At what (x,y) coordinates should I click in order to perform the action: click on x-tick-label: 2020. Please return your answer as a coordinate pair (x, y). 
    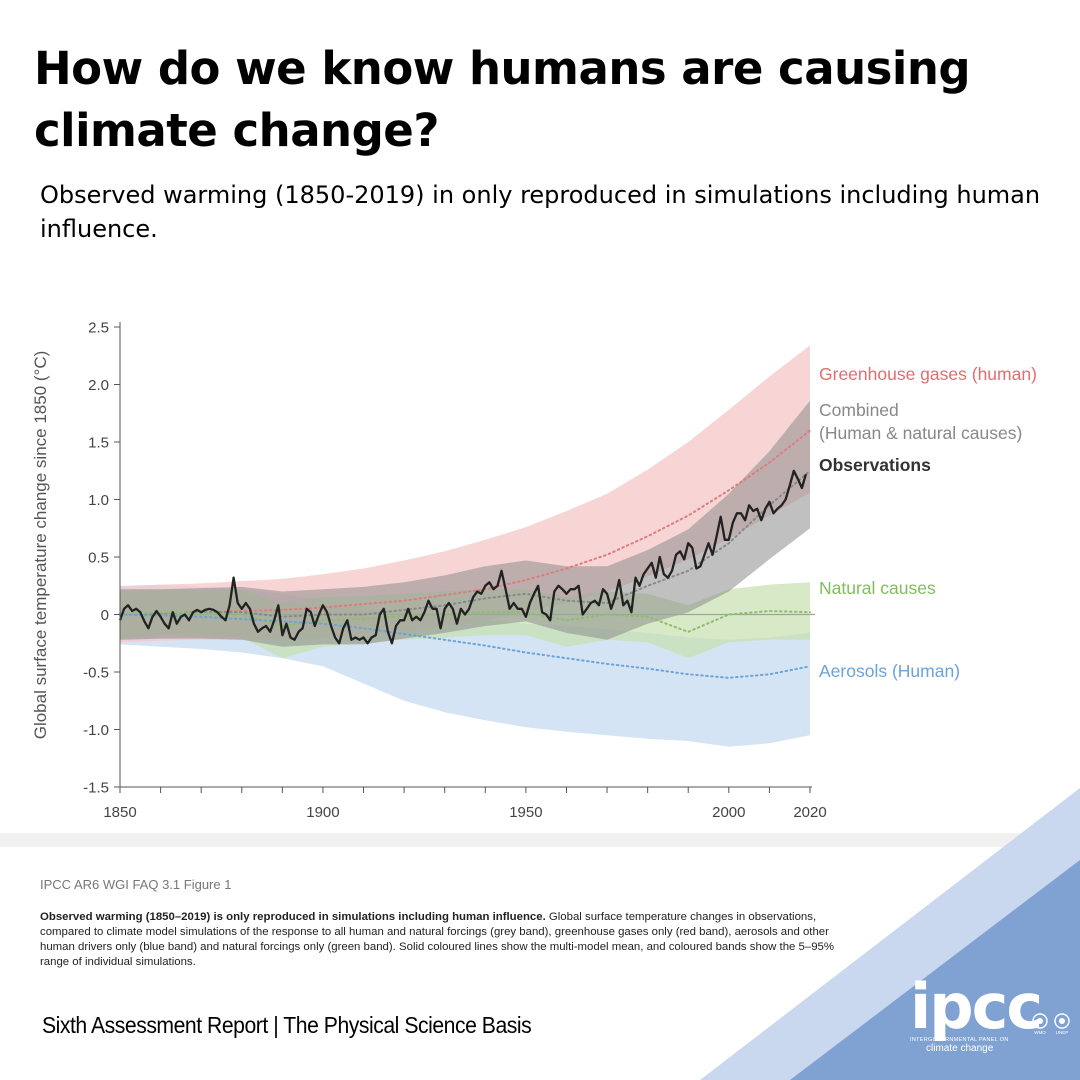
    Looking at the image, I should click on (809, 812).